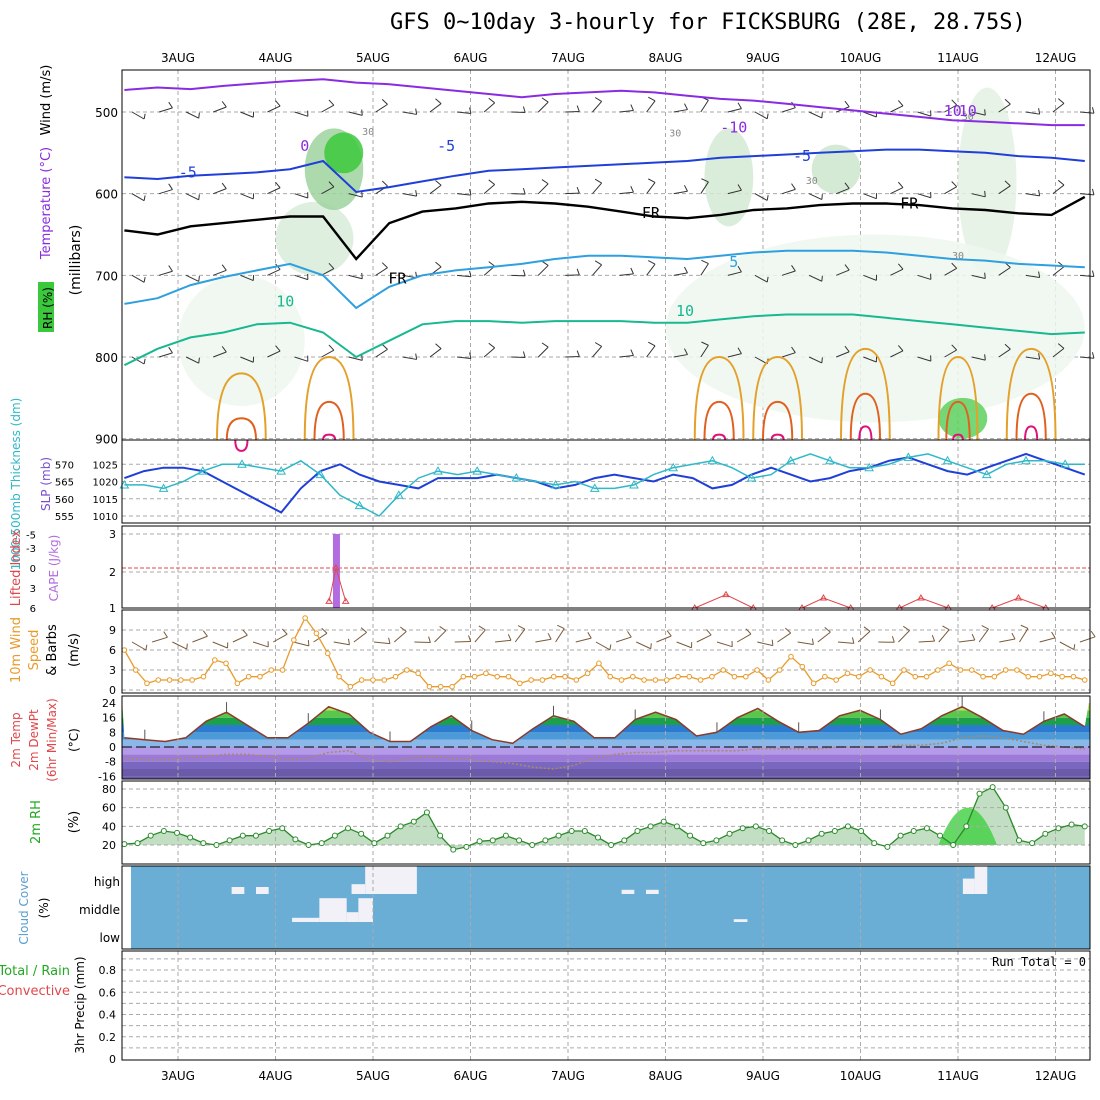  I want to click on isotherm-20-loop, so click(958, 420).